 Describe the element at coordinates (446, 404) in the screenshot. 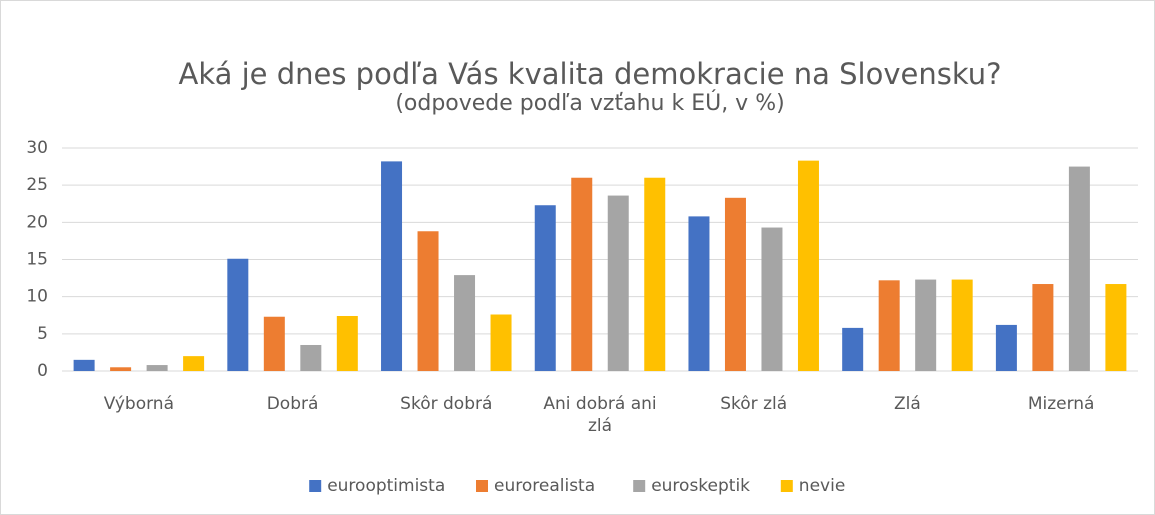

I see `x-tick-label: Skôr dobrá` at that location.